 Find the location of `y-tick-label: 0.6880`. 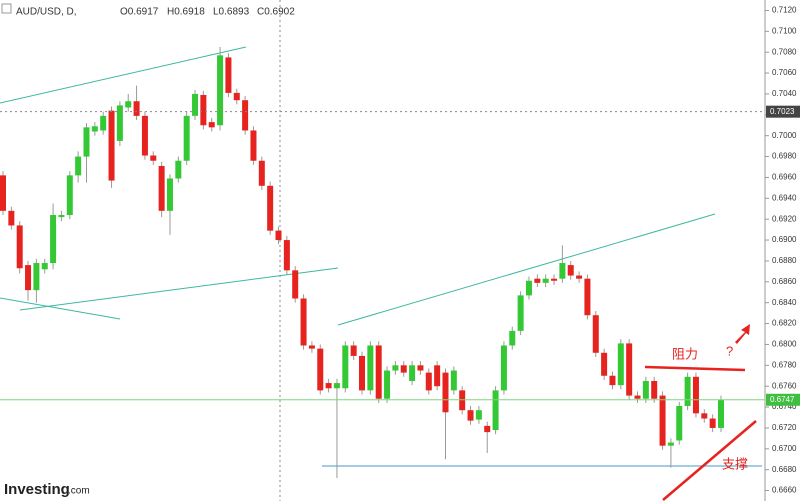

y-tick-label: 0.6880 is located at coordinates (784, 260).